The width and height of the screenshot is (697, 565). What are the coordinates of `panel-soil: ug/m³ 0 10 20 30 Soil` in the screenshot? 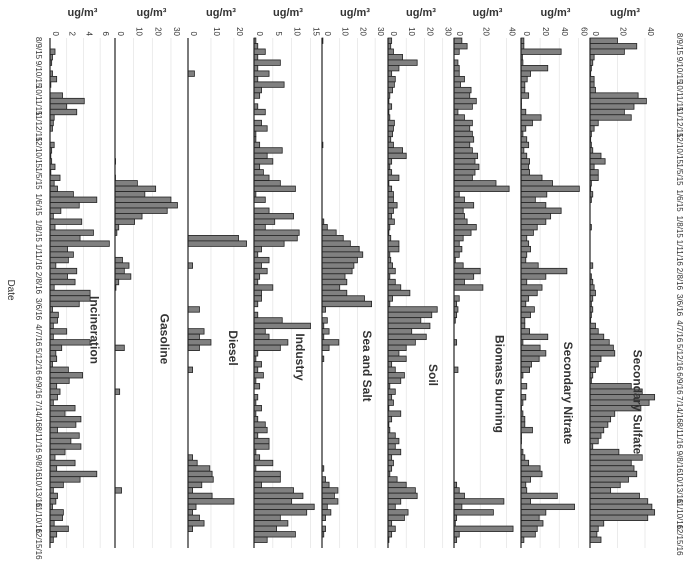 It's located at (420, 277).